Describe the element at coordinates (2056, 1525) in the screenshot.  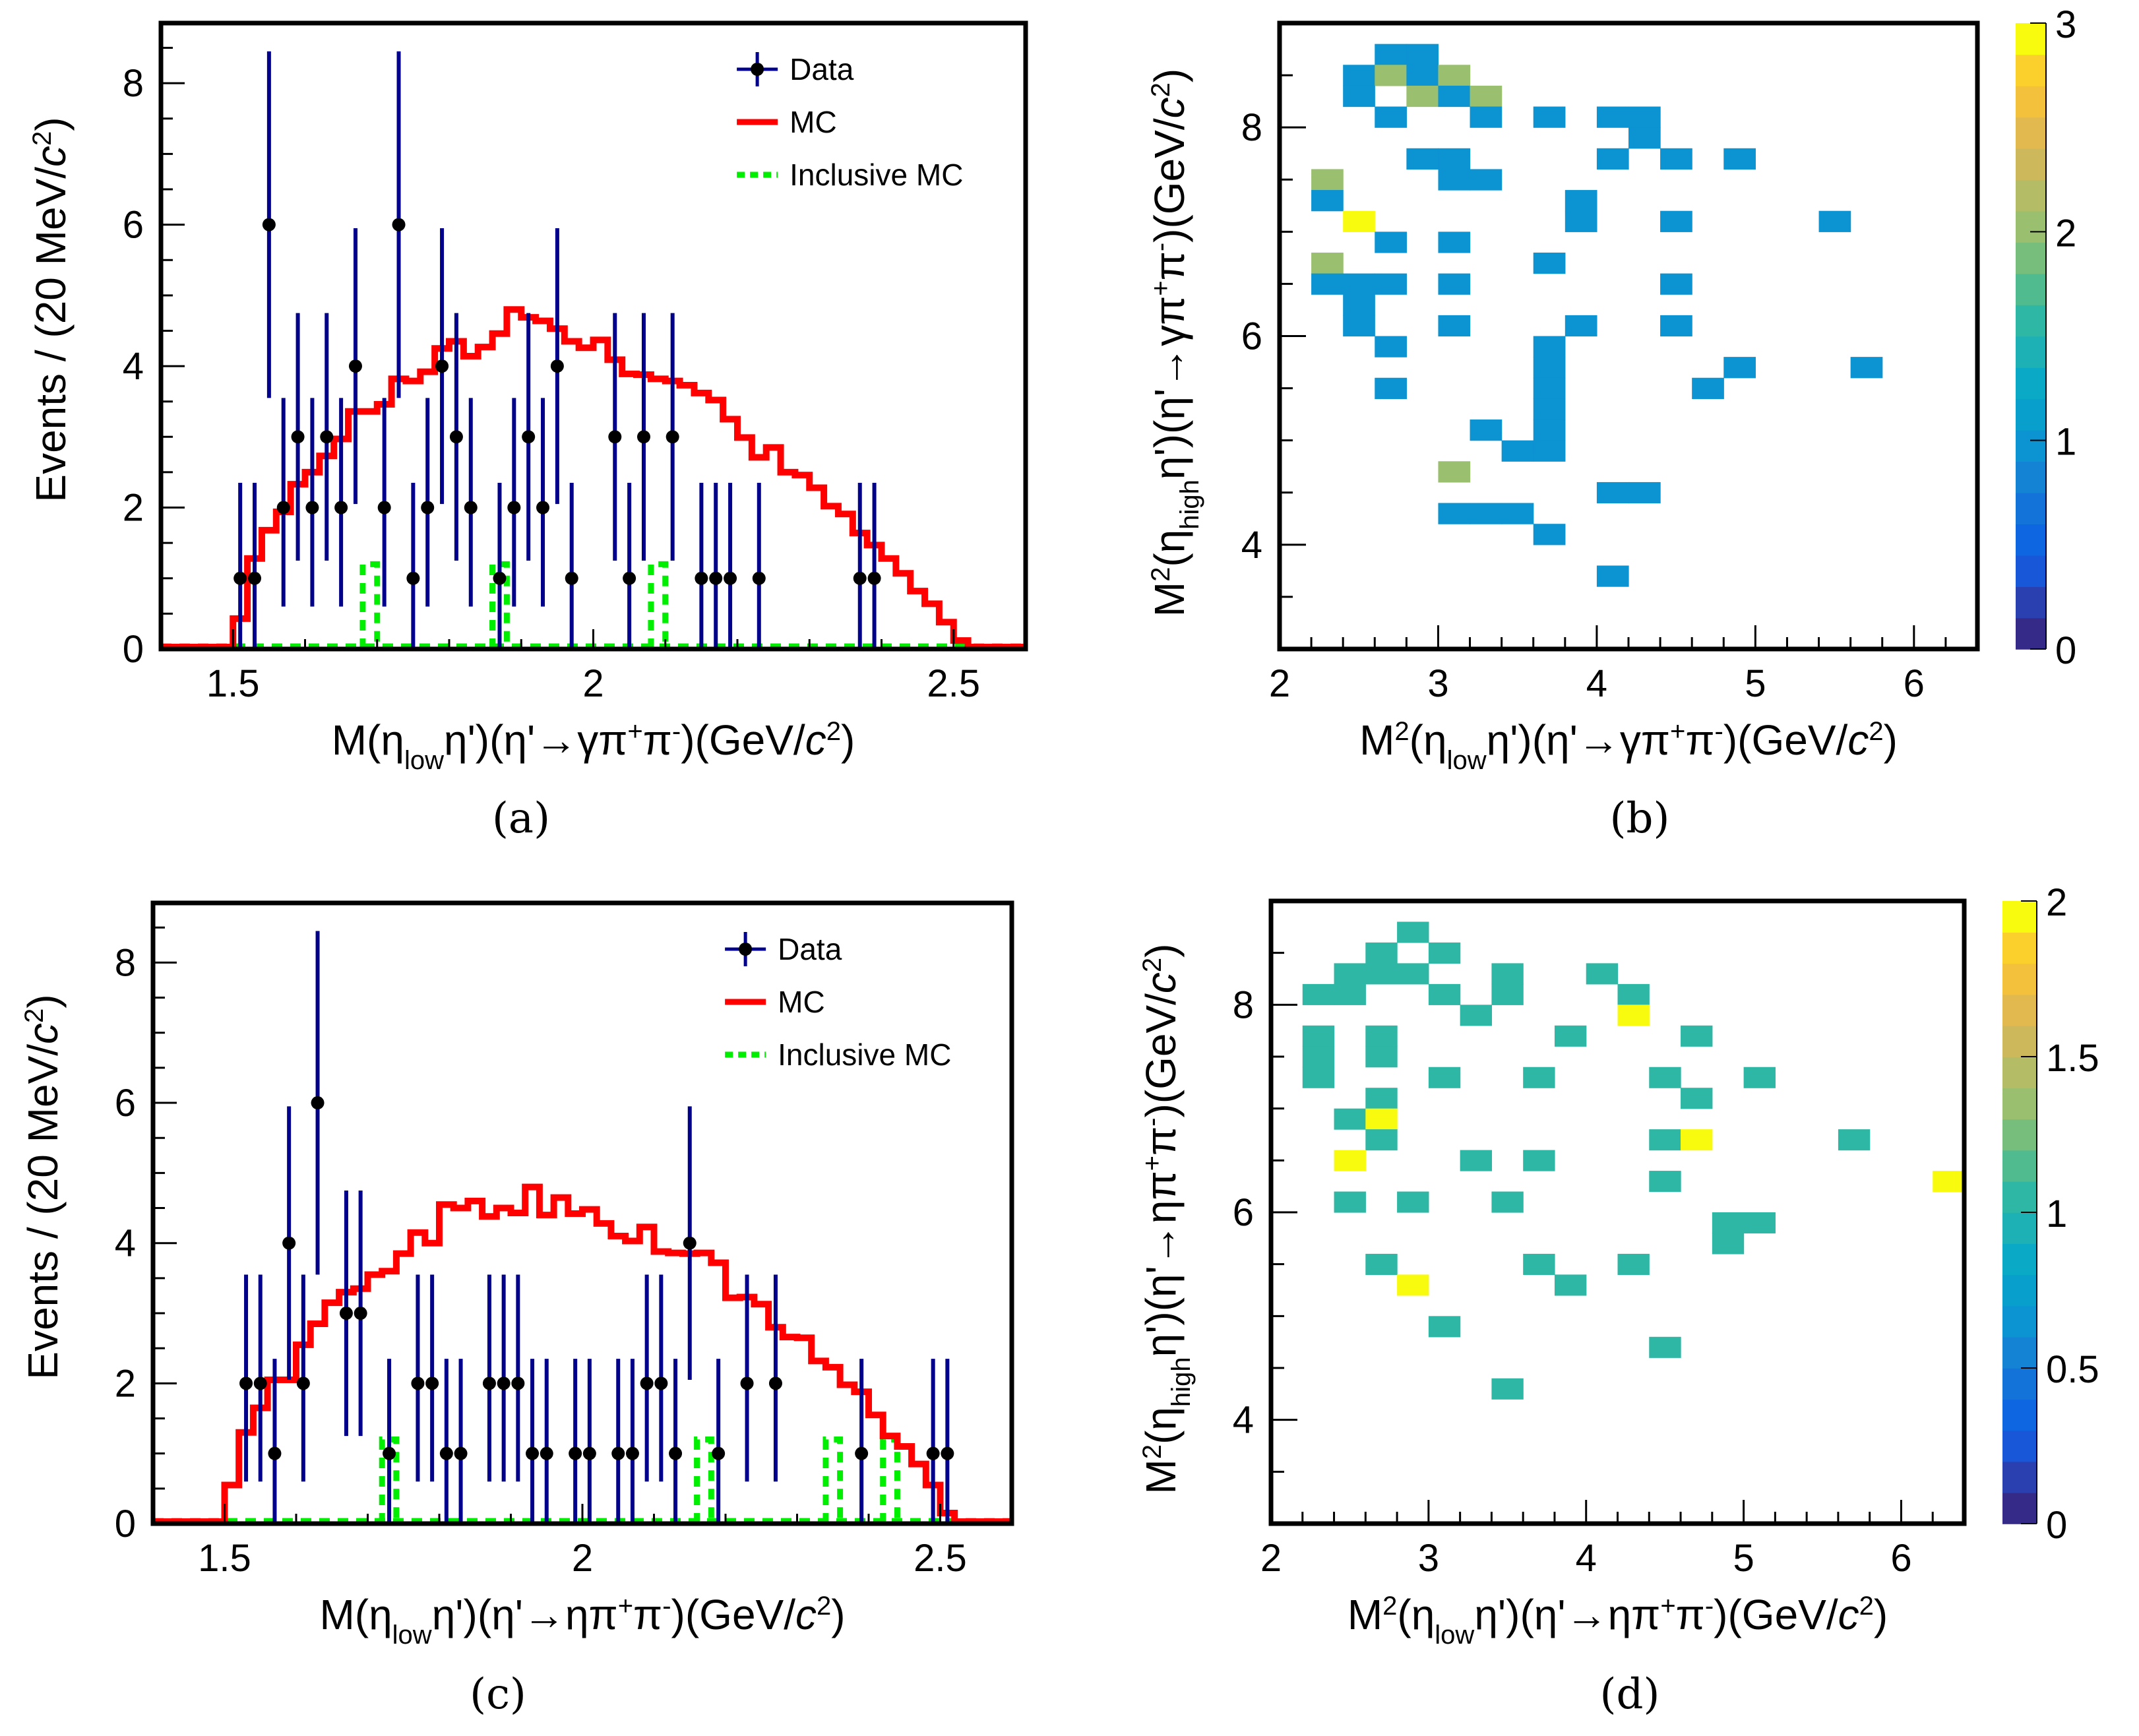
I see `colorbar-tick-label: 0` at that location.